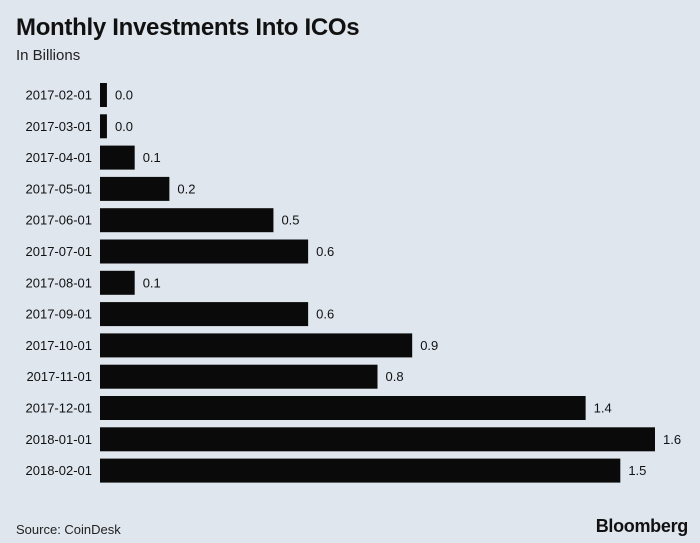 The image size is (700, 543). What do you see at coordinates (59, 314) in the screenshot?
I see `category-label: 2017-09-01` at bounding box center [59, 314].